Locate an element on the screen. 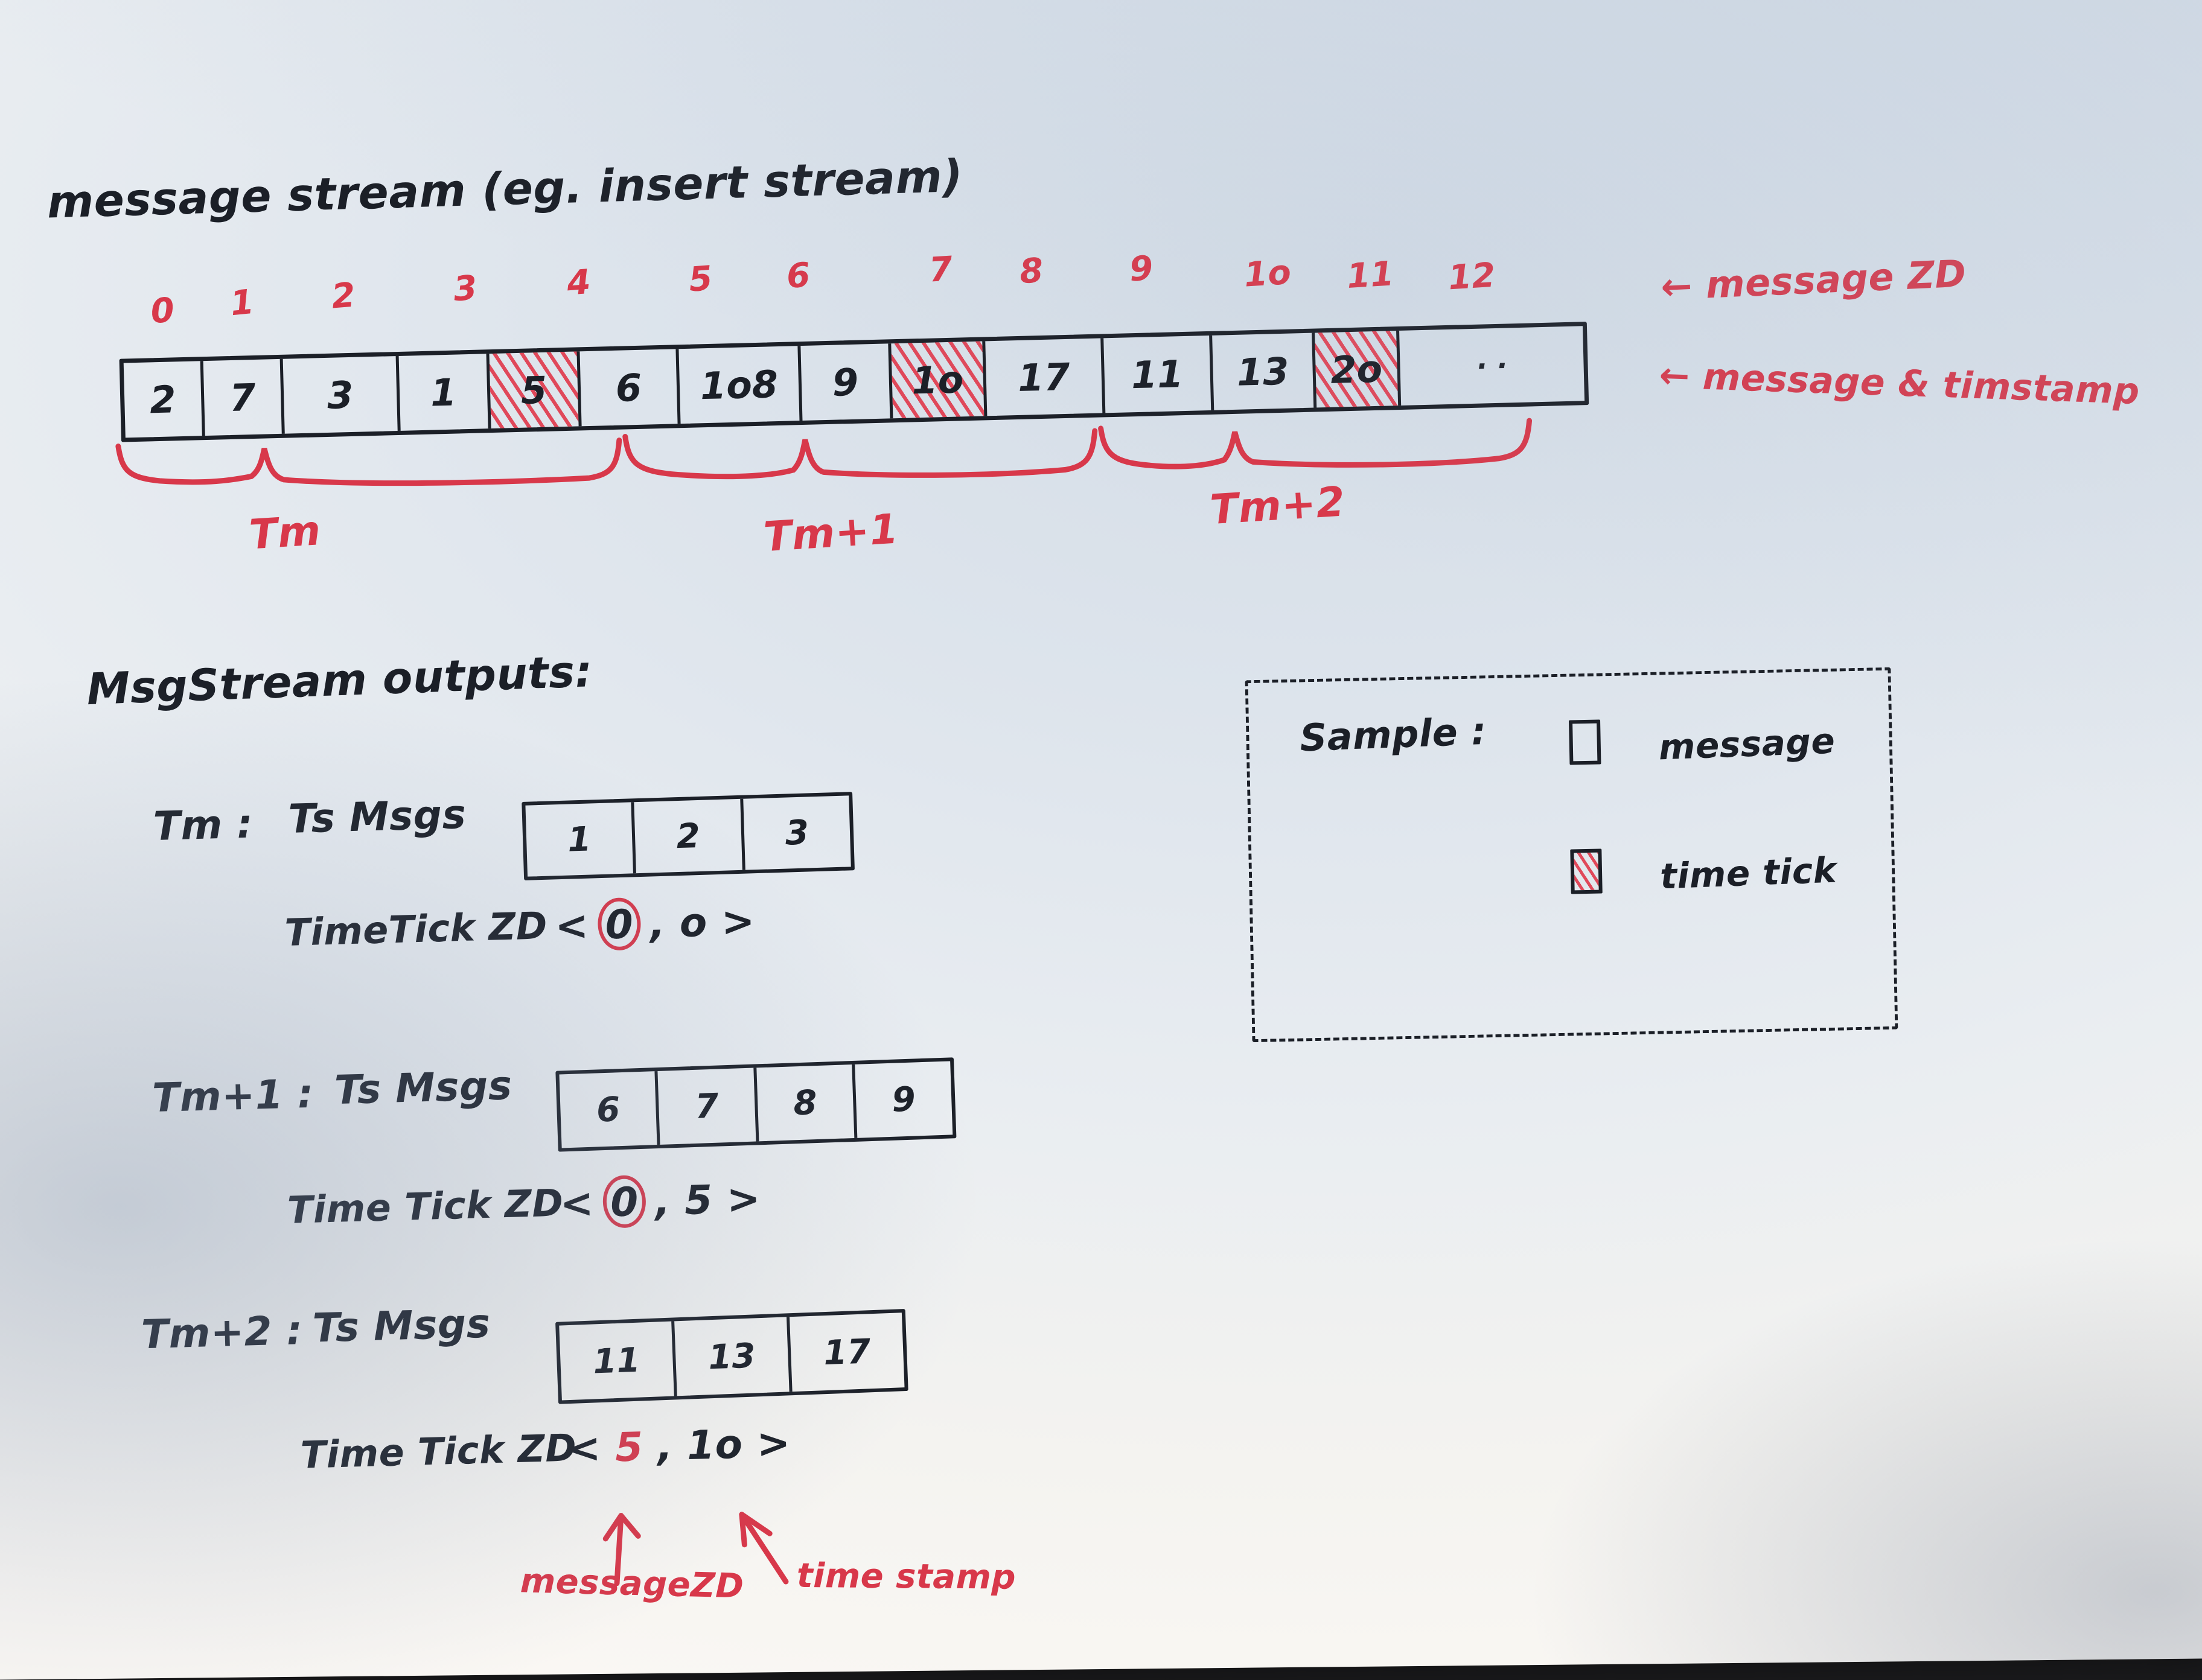 This screenshot has height=1680, width=2202. outputs-heading: MsgStream outputs: is located at coordinates (340, 680).